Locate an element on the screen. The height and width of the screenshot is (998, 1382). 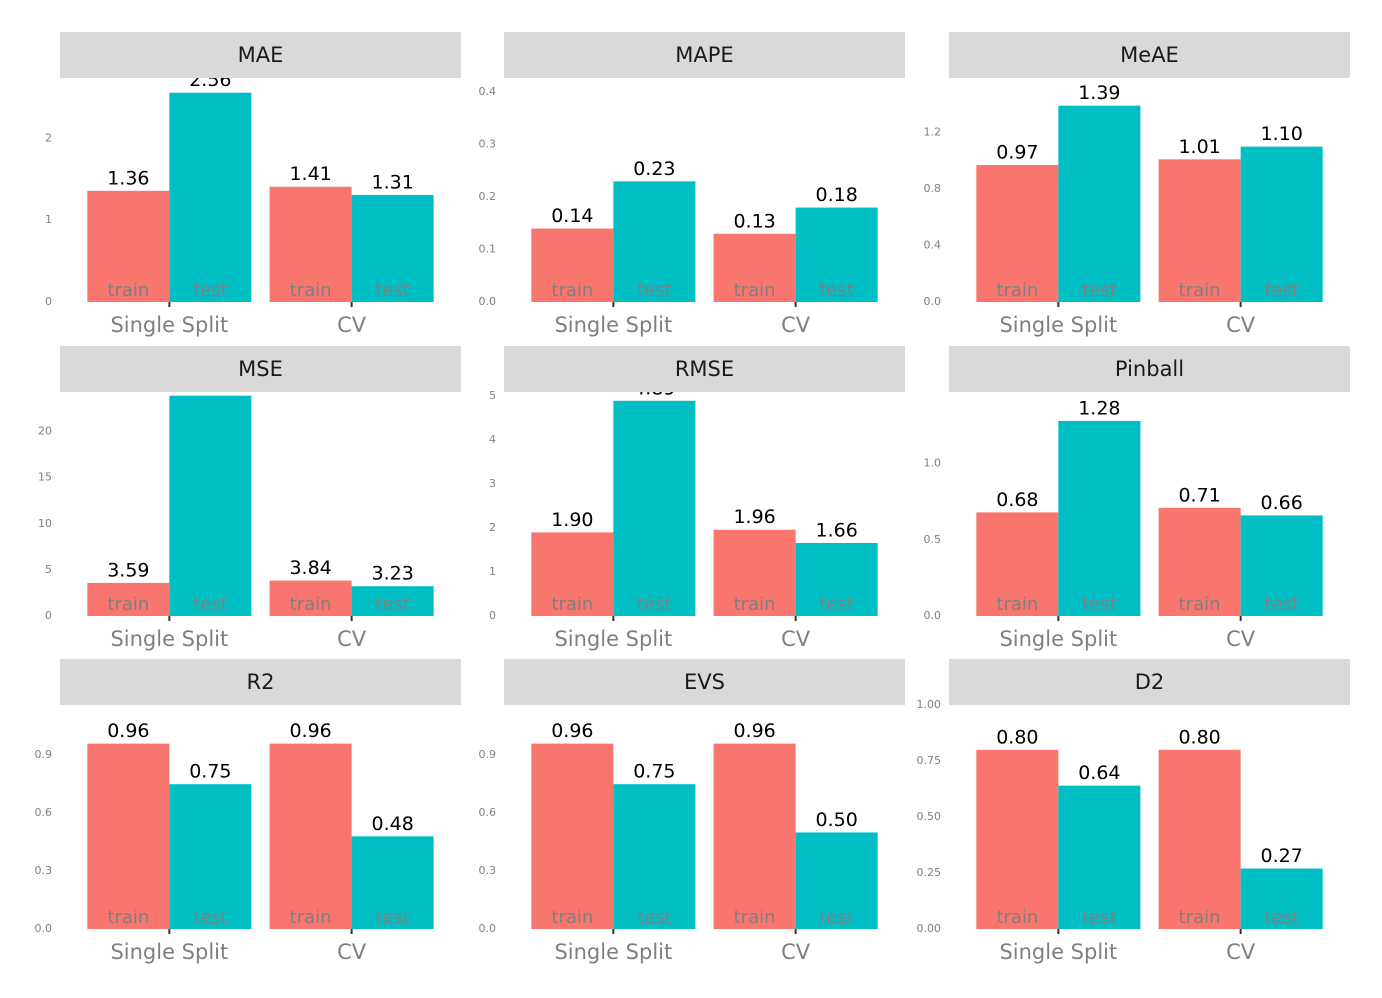
value-label: 0.48 is located at coordinates (392, 824).